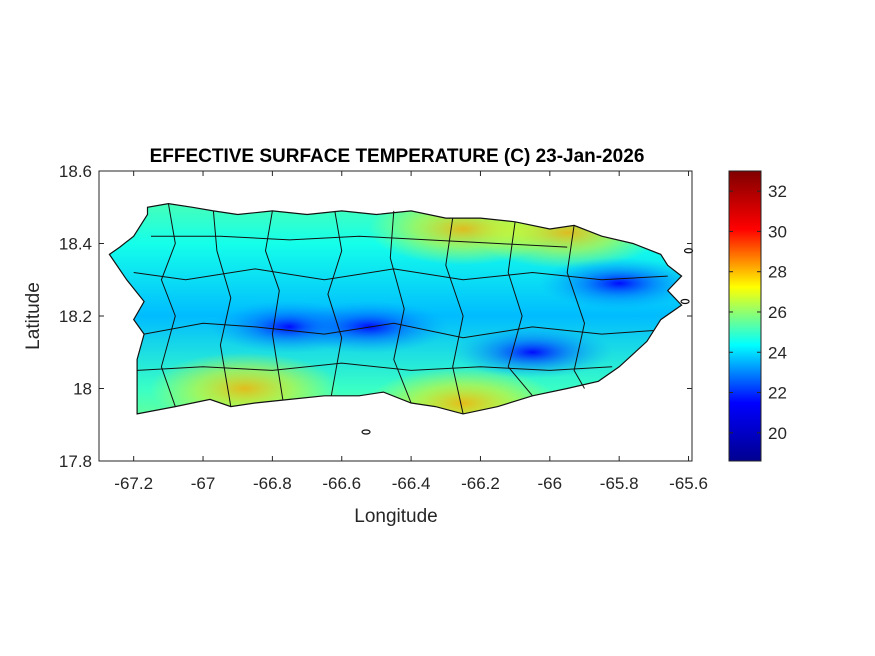 The image size is (875, 656). What do you see at coordinates (777, 352) in the screenshot?
I see `colorbar-tick-label: 24` at bounding box center [777, 352].